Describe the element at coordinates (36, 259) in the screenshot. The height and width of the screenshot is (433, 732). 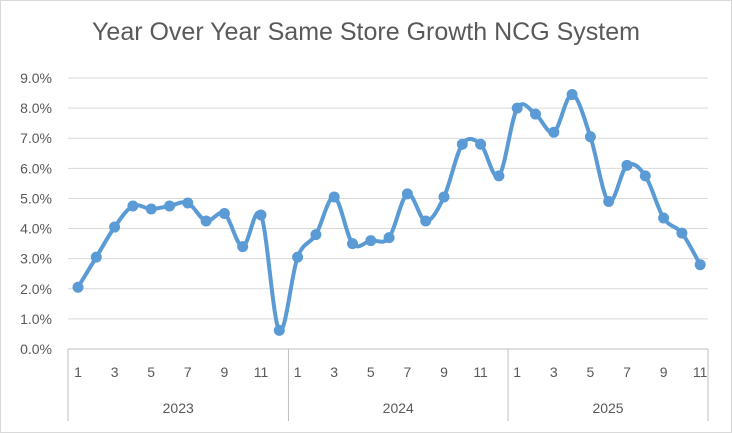
I see `y-tick-label: 3.0%` at that location.